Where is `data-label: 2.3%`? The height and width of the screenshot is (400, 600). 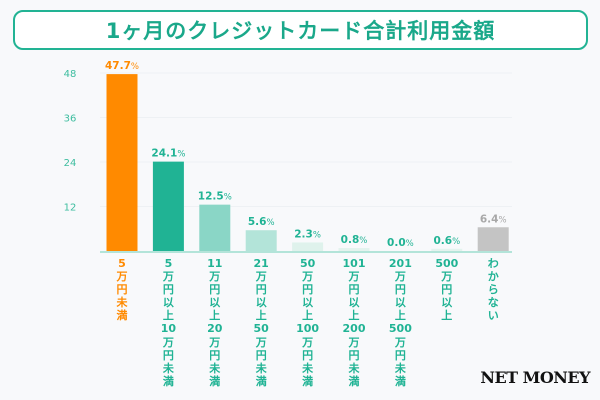 data-label: 2.3% is located at coordinates (307, 234).